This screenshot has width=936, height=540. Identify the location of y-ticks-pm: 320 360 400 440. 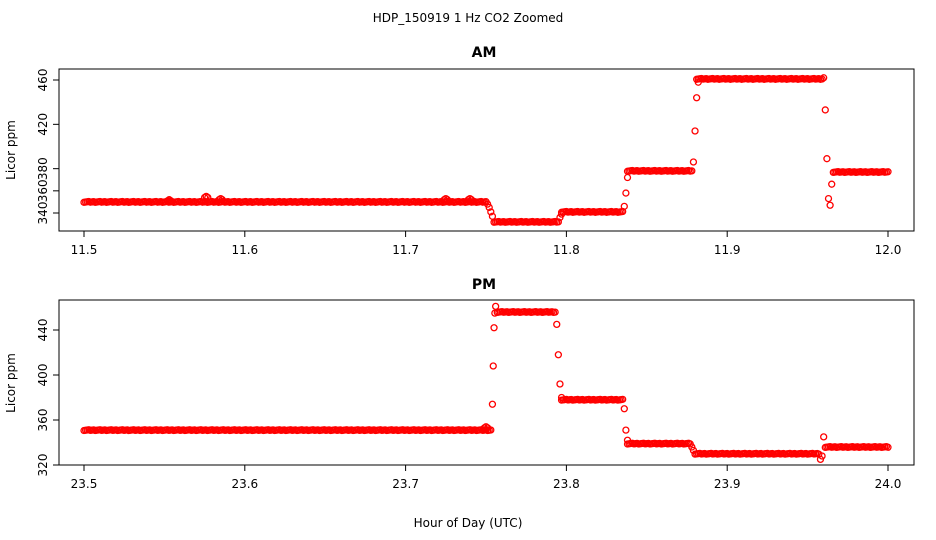
(47, 398).